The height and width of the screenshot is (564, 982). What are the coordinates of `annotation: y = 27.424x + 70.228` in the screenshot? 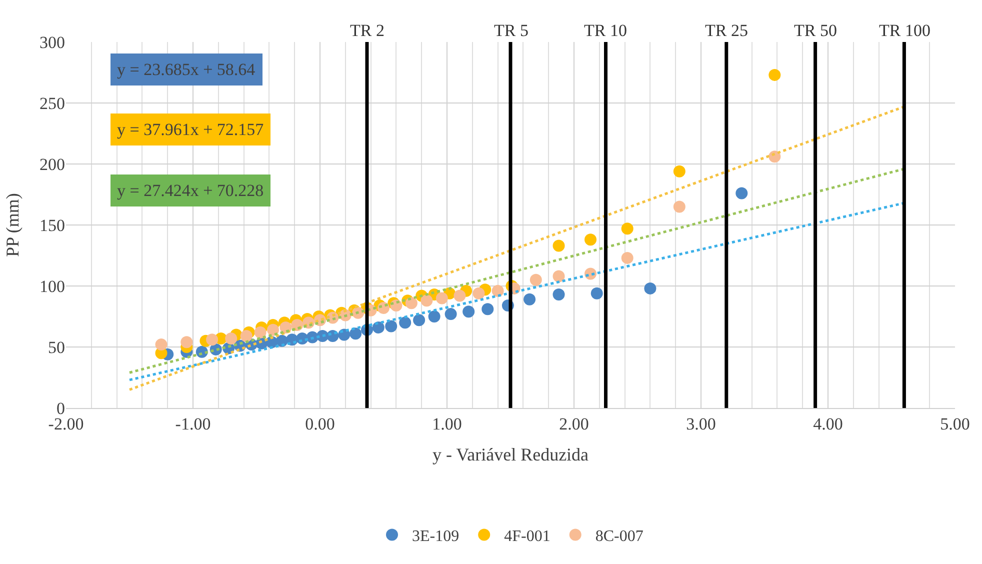 It's located at (190, 190).